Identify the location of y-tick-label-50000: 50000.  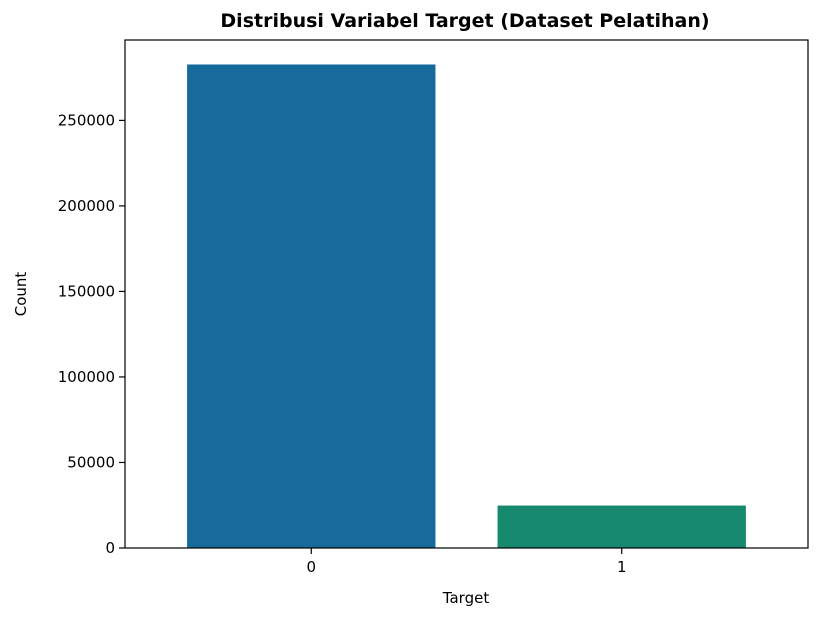
(91, 462).